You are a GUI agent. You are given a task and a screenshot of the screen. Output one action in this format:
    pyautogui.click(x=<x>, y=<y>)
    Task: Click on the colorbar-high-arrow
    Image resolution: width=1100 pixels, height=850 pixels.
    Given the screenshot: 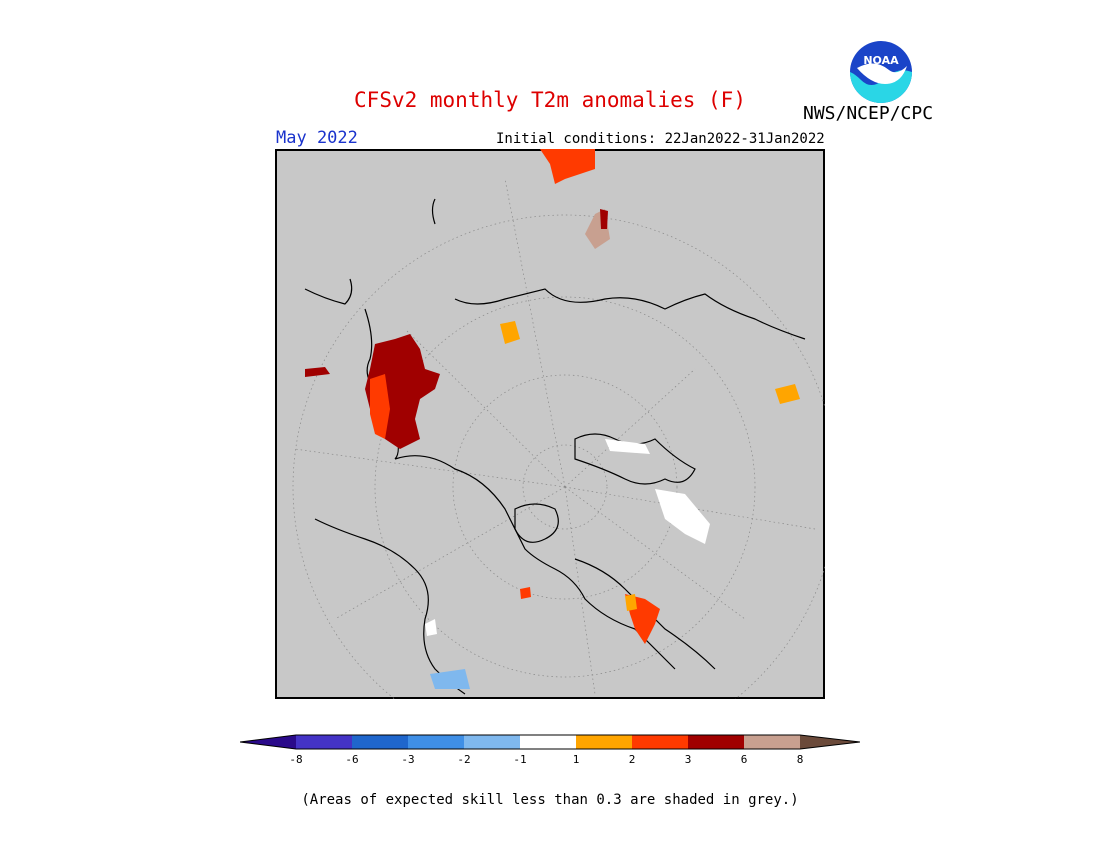 What is the action you would take?
    pyautogui.click(x=830, y=742)
    